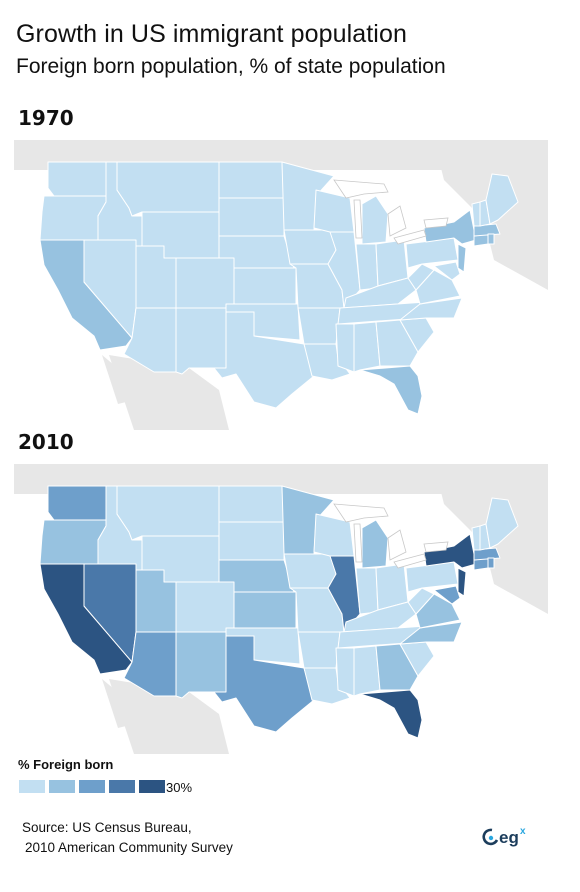 The height and width of the screenshot is (892, 580). Describe the element at coordinates (107, 827) in the screenshot. I see `source-line-1: Source: US Census Bureau,` at that location.